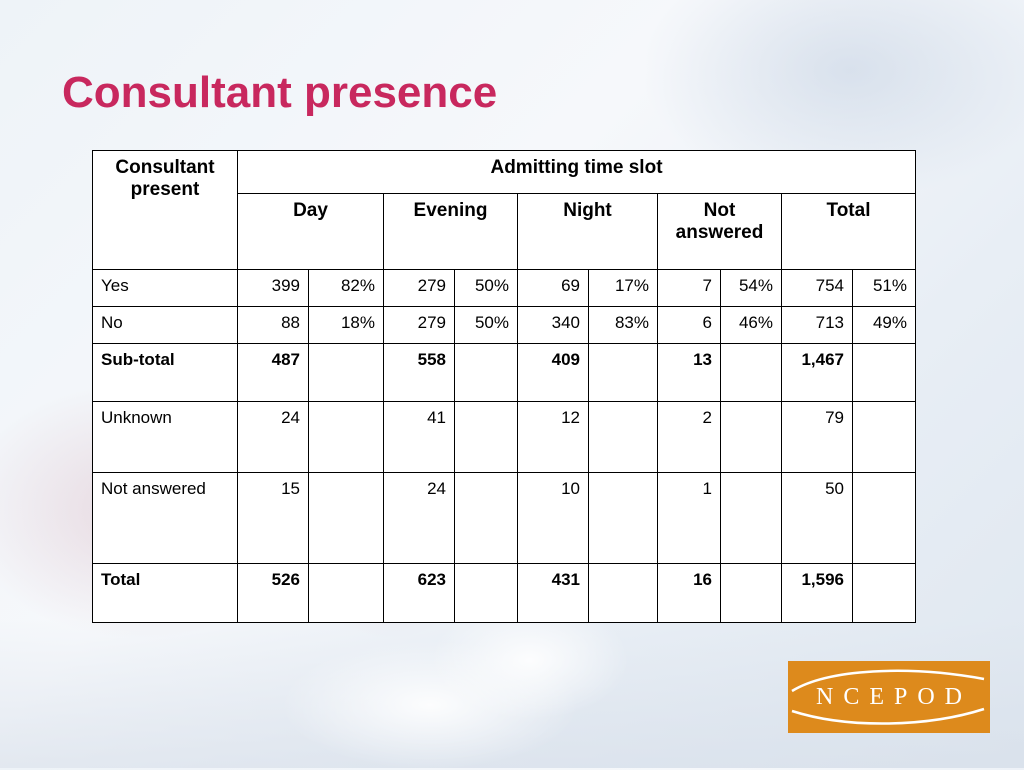  Describe the element at coordinates (623, 288) in the screenshot. I see `percent-cell: 17%` at that location.